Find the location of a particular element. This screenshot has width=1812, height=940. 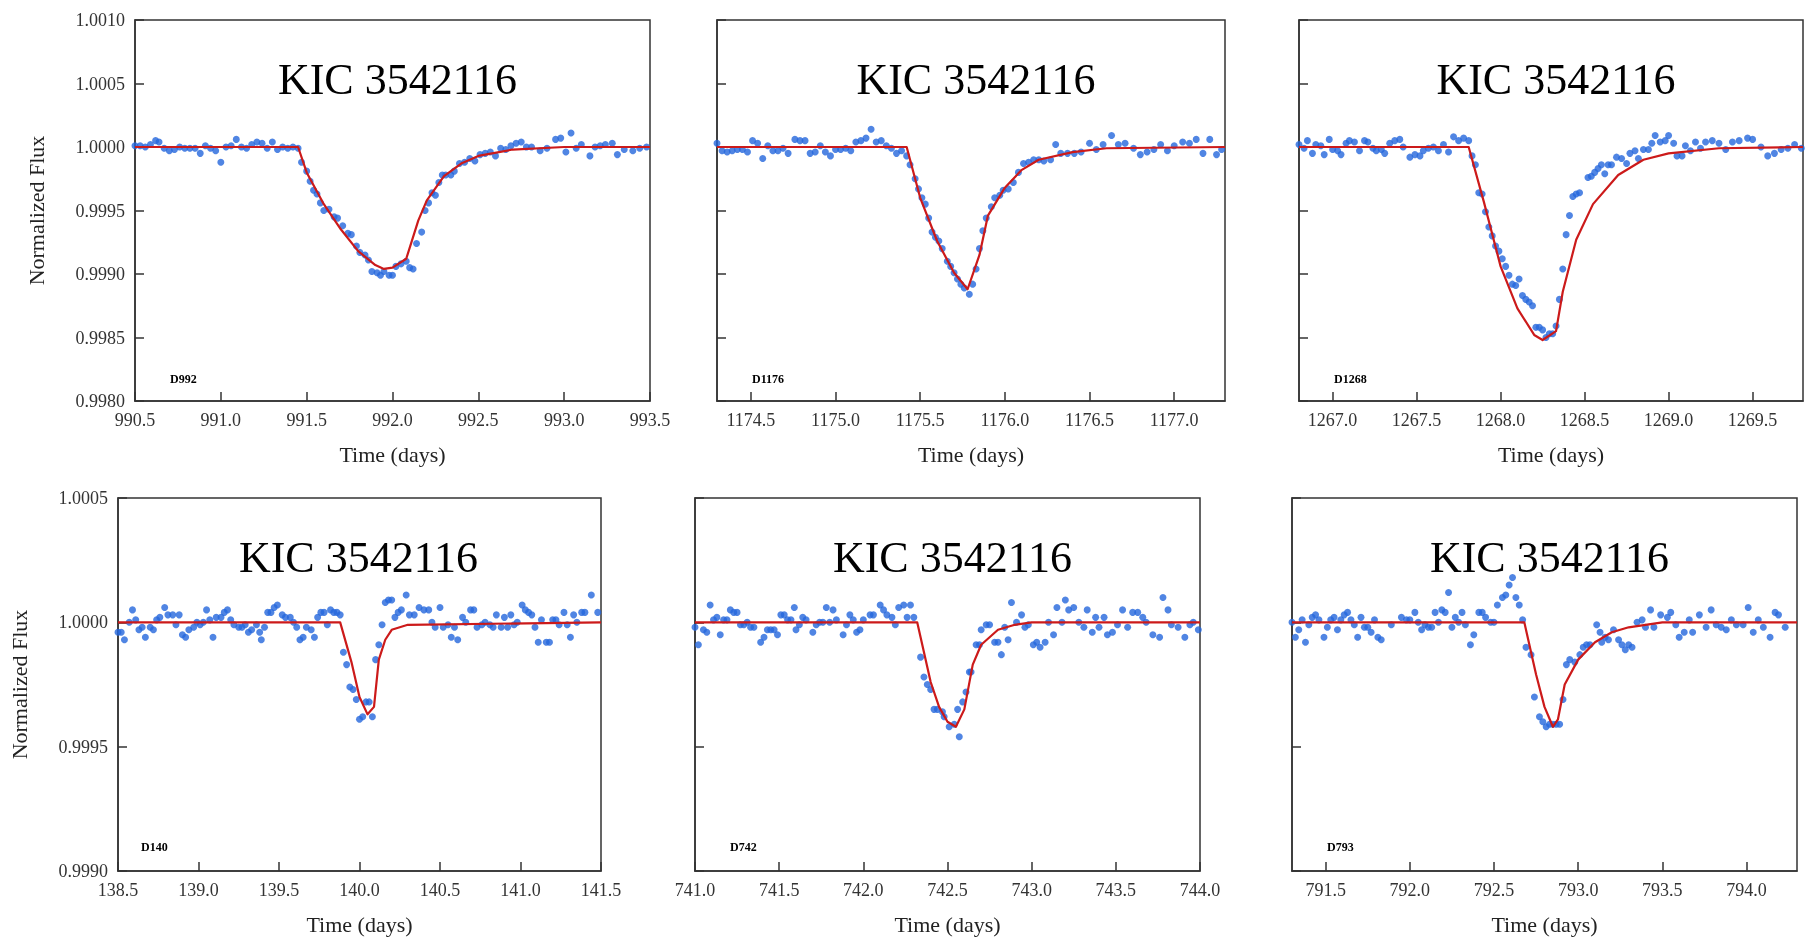

x-tick-label: 1175.0 is located at coordinates (835, 420).